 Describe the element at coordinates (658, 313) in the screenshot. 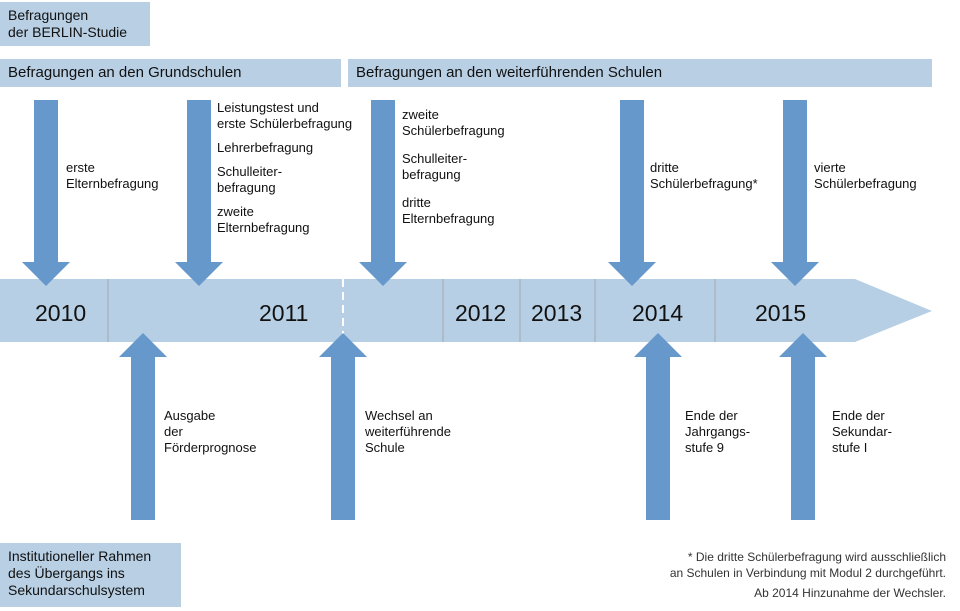

I see `year-label: 2014` at that location.